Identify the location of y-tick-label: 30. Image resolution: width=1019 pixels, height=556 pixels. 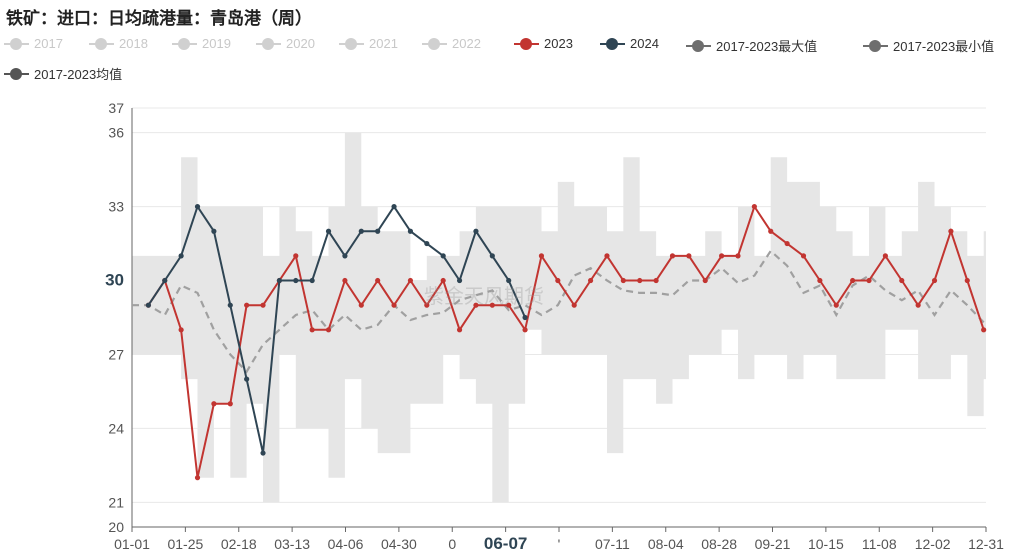
(114, 280).